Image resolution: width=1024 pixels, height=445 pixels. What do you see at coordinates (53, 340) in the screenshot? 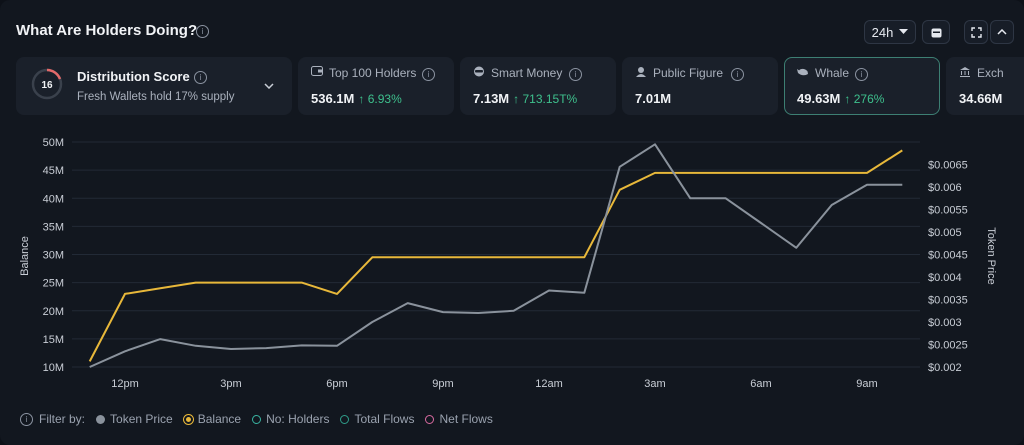
I see `y-tick-label: 15M` at bounding box center [53, 340].